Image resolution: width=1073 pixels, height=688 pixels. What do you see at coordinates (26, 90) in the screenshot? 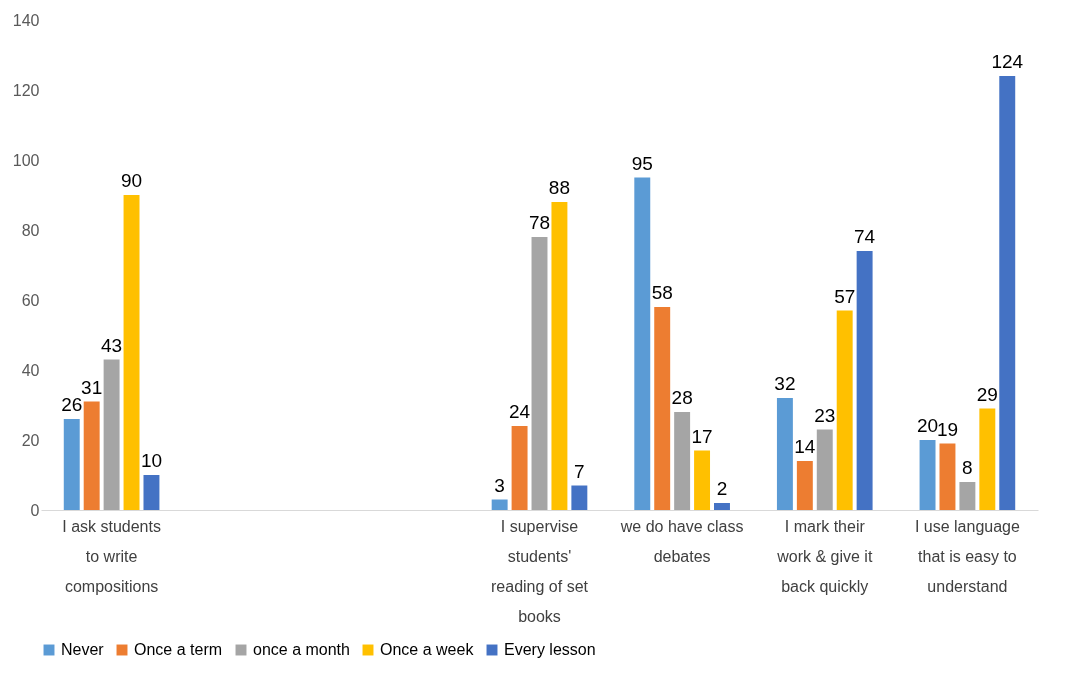
I see `y-tick-label: 120` at bounding box center [26, 90].